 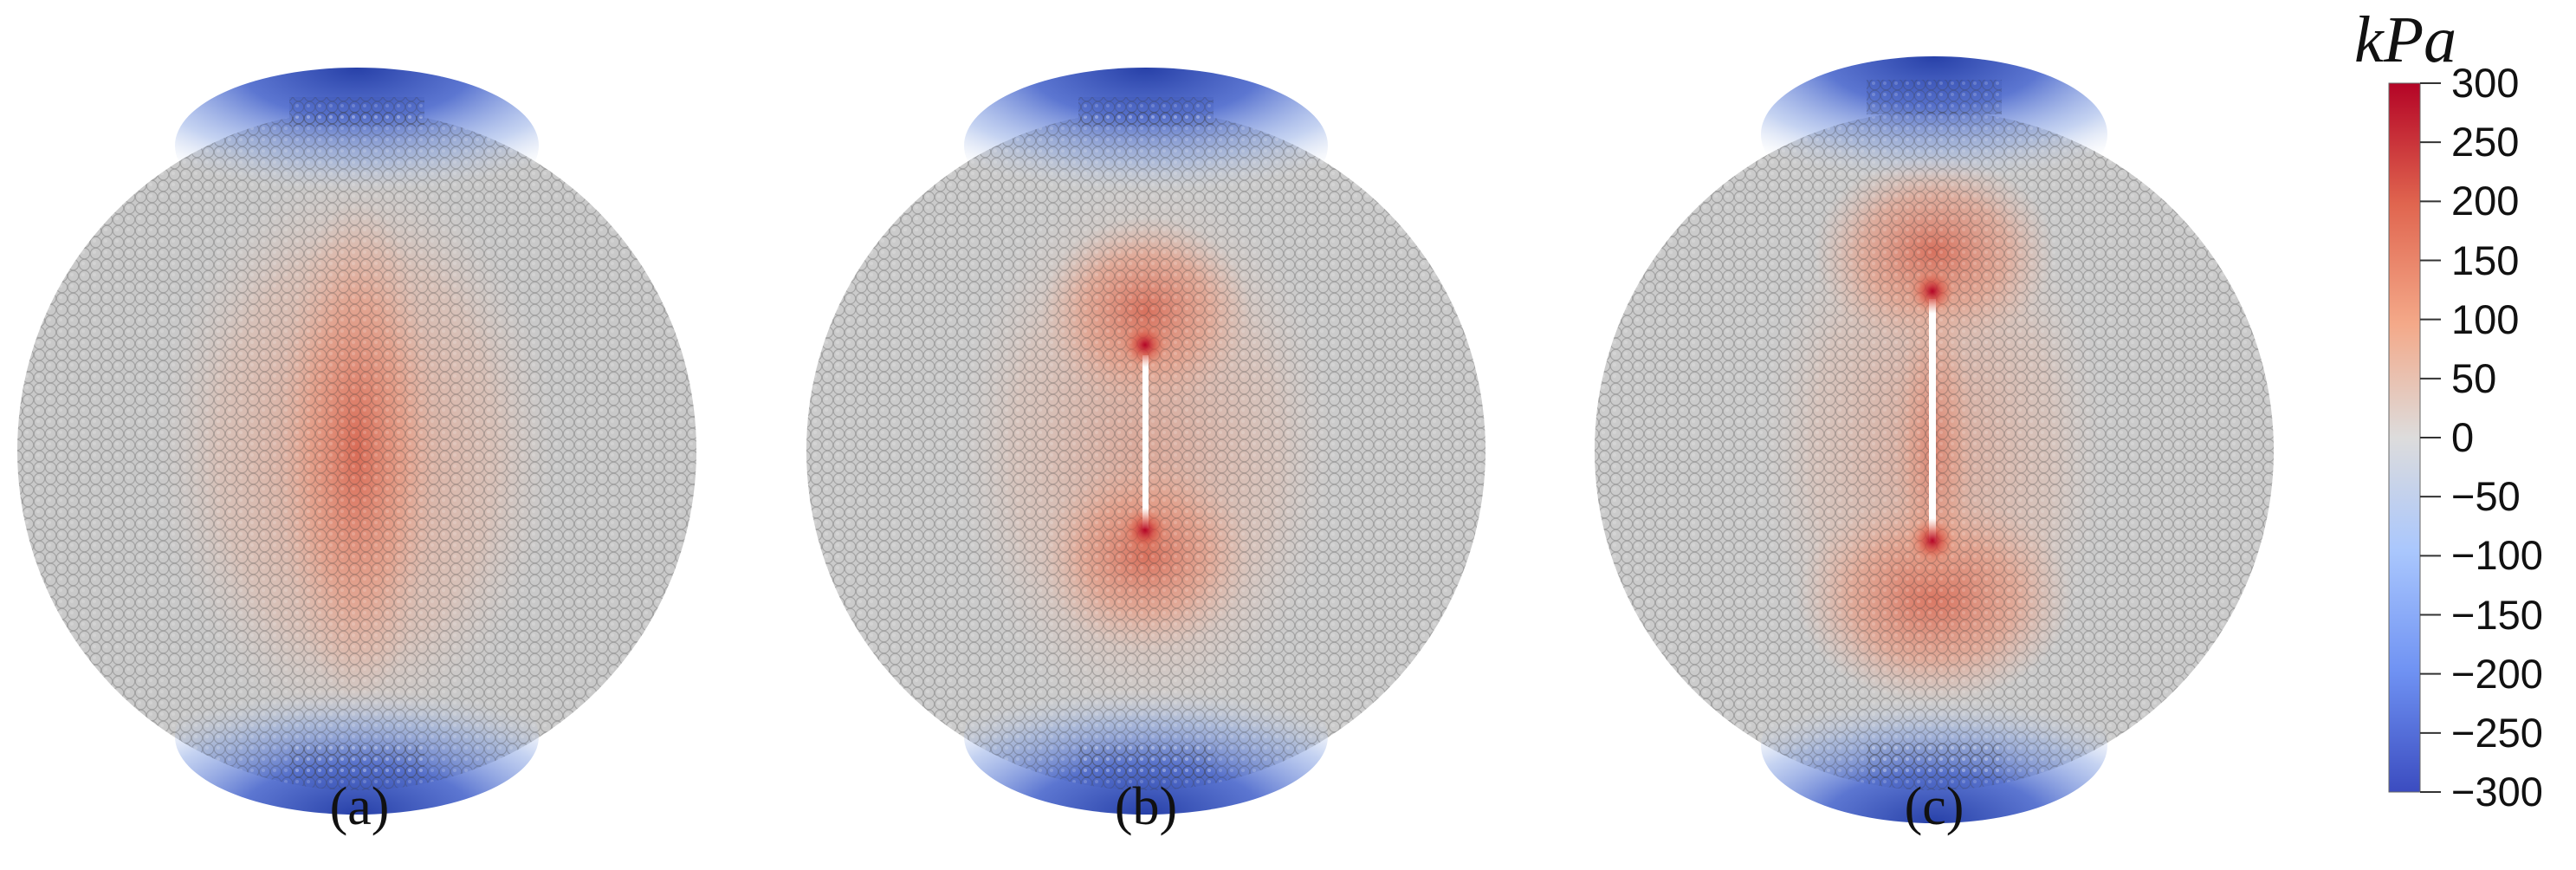 I want to click on panel-b-crack, so click(x=1145, y=442).